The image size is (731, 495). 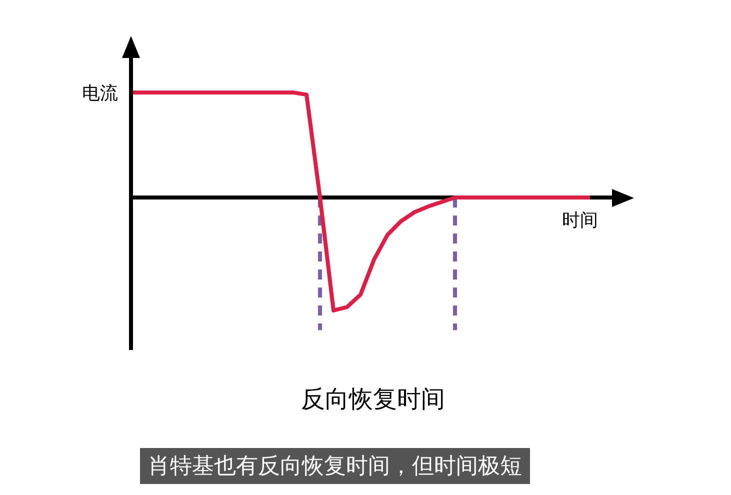 I want to click on text: 反向恢复时间, so click(x=373, y=399).